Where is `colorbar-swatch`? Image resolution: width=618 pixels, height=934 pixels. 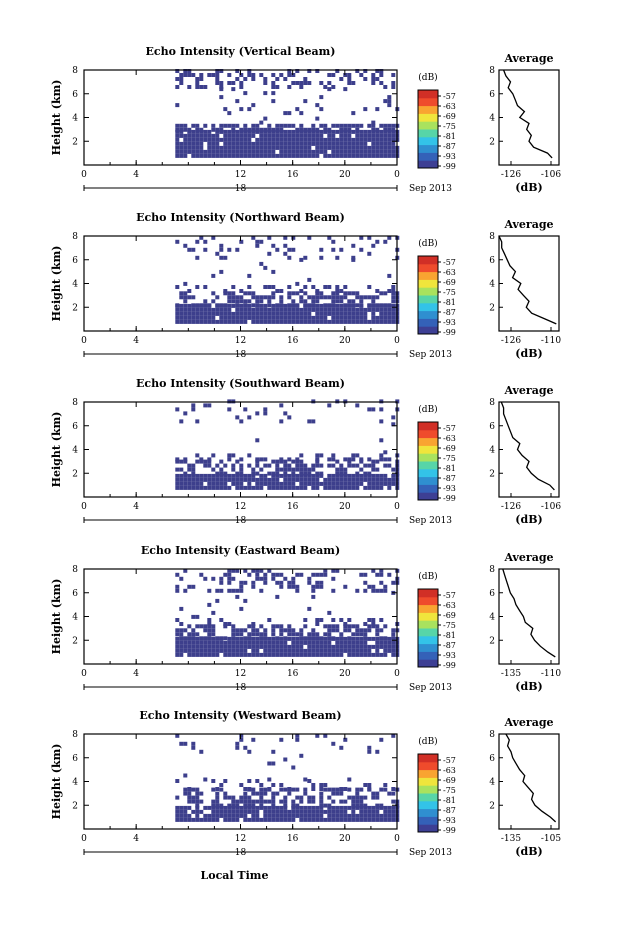
colorbar-swatch is located at coordinates (428, 283).